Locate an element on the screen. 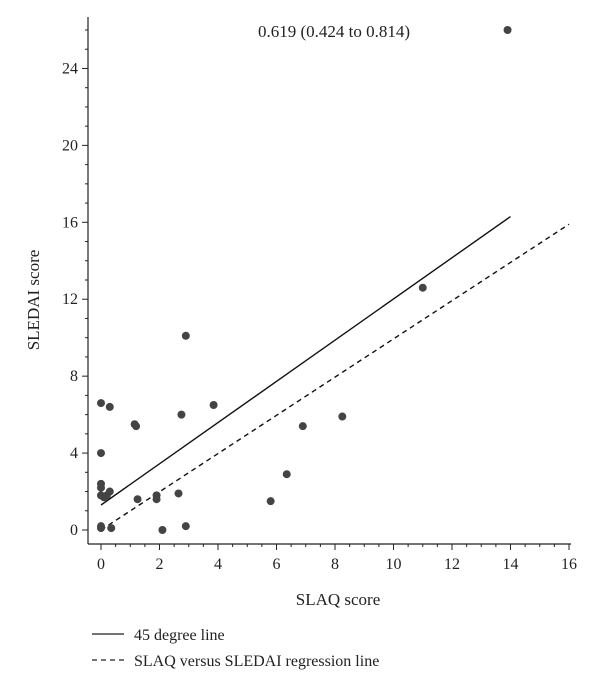  y-tick-label: 8 is located at coordinates (74, 376).